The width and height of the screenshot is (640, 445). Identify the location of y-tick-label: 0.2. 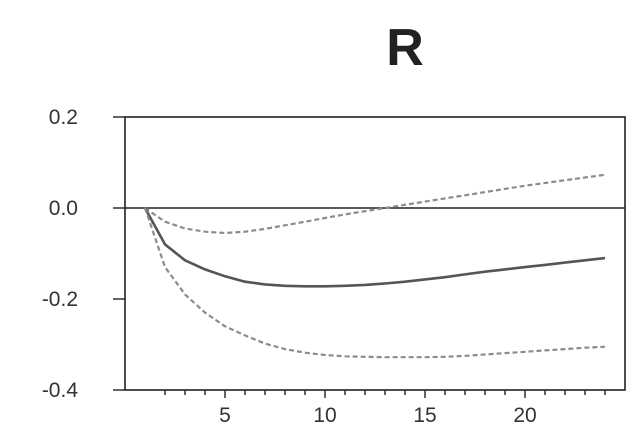
(63, 117).